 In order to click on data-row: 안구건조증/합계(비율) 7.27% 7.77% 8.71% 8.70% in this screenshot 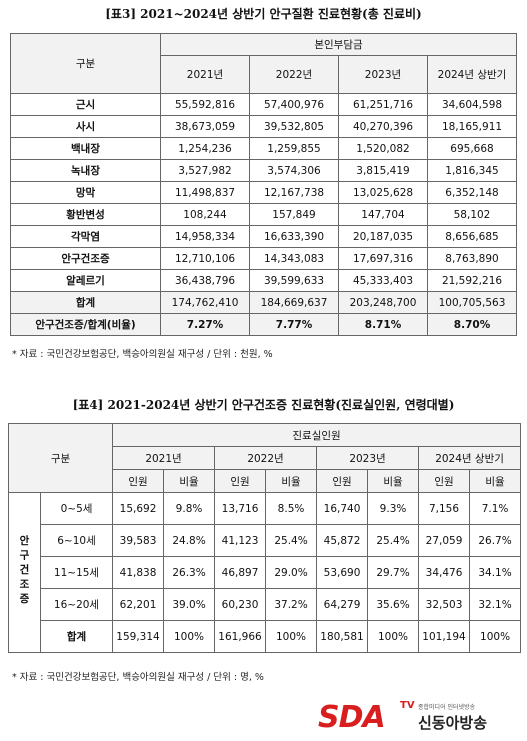, I will do `click(263, 324)`.